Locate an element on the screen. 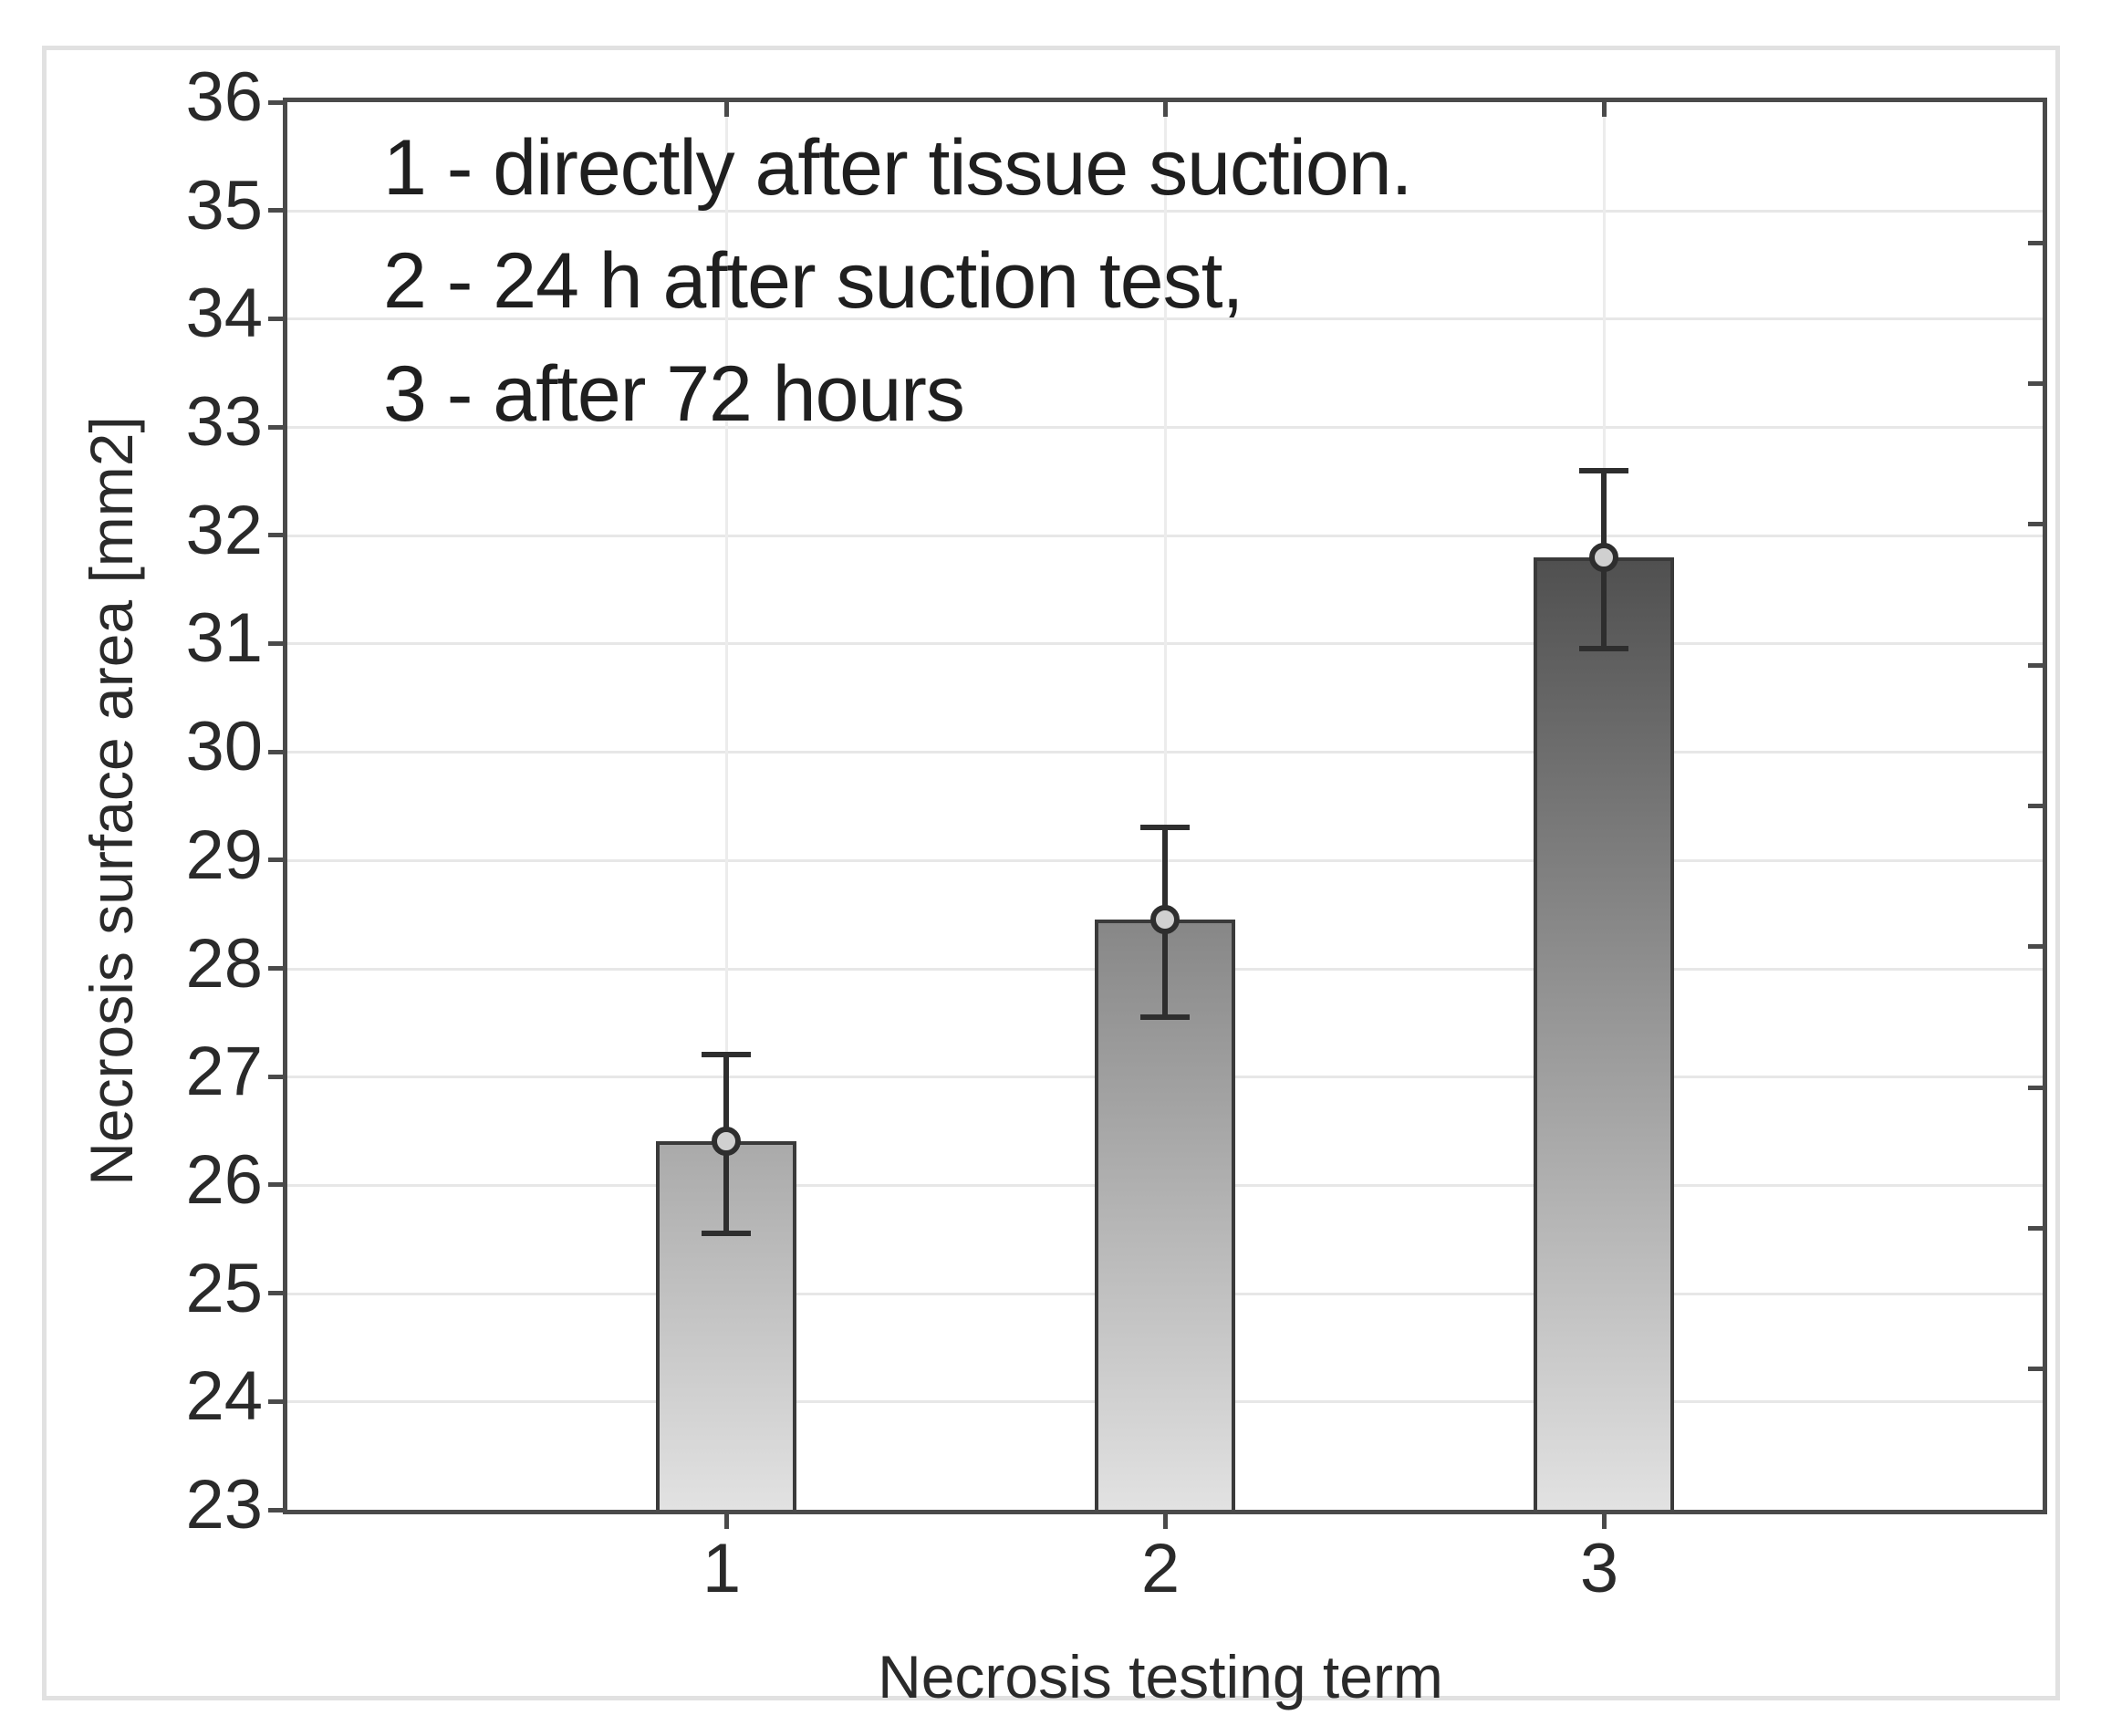 This screenshot has height=1736, width=2122. y-tick-label: 23 is located at coordinates (224, 1505).